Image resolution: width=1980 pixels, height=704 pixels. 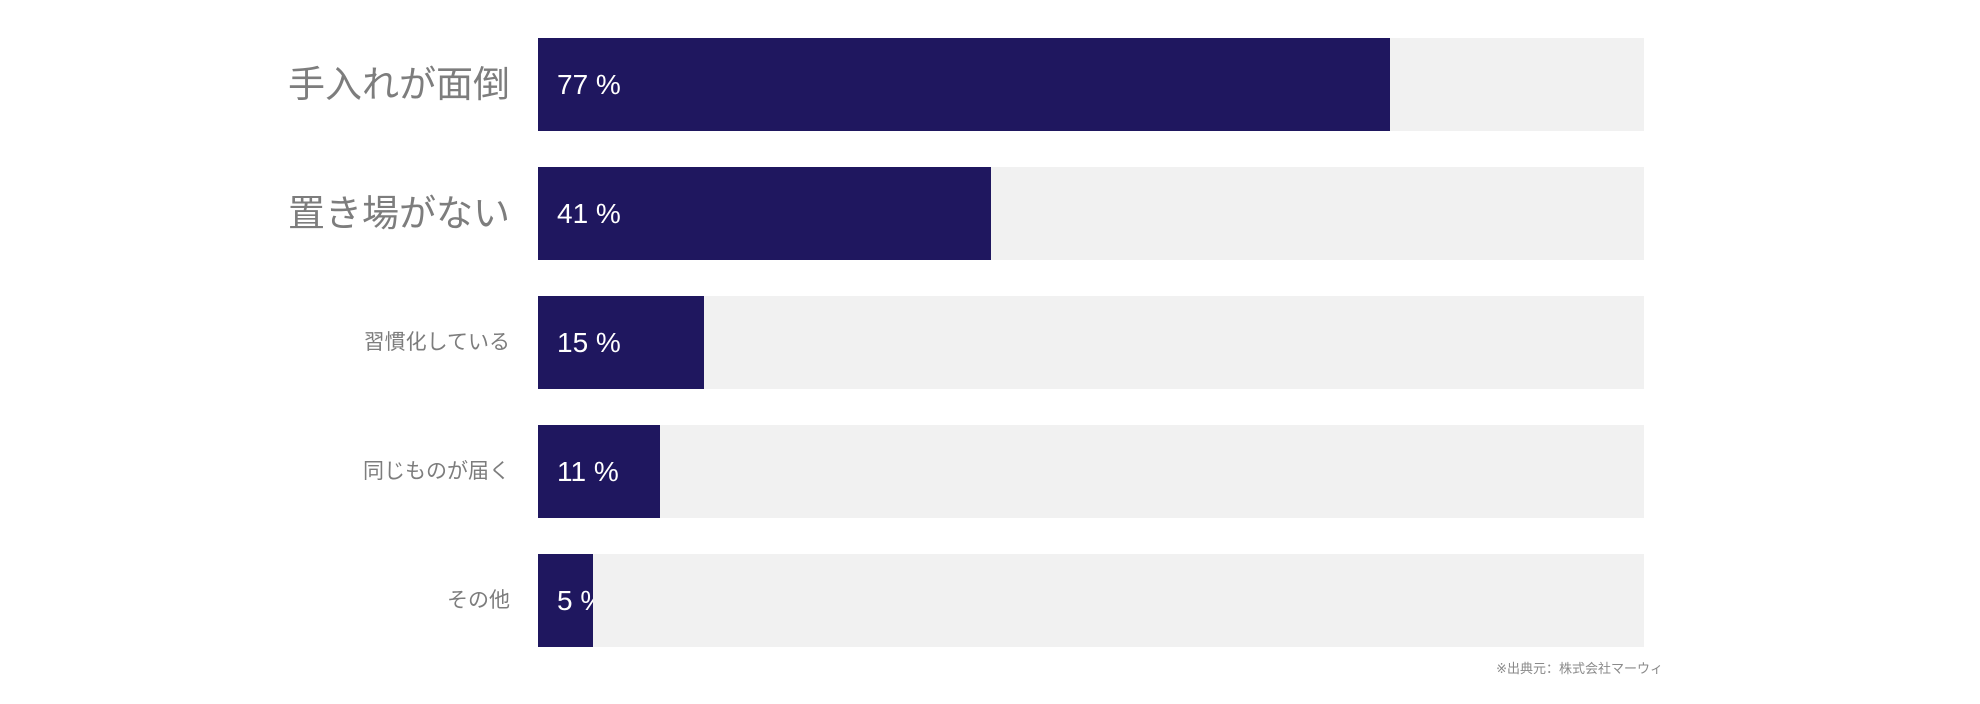 What do you see at coordinates (436, 342) in the screenshot?
I see `category-label: 習慣化している` at bounding box center [436, 342].